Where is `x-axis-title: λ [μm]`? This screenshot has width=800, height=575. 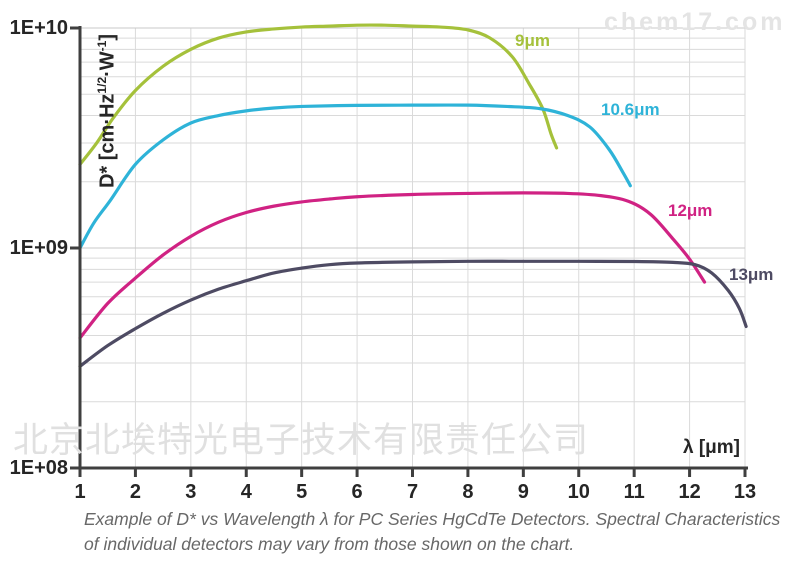
x-axis-title: λ [μm] is located at coordinates (711, 447).